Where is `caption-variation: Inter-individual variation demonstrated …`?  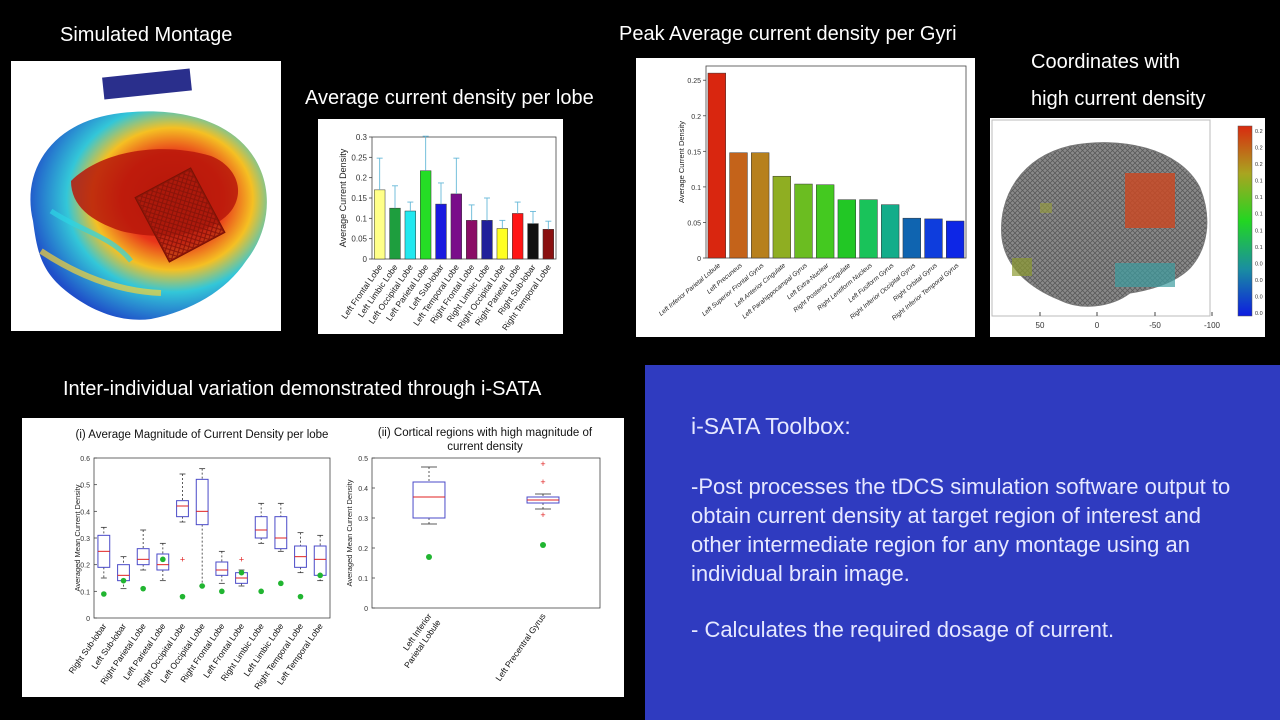
caption-variation: Inter-individual variation demonstrated … is located at coordinates (302, 389).